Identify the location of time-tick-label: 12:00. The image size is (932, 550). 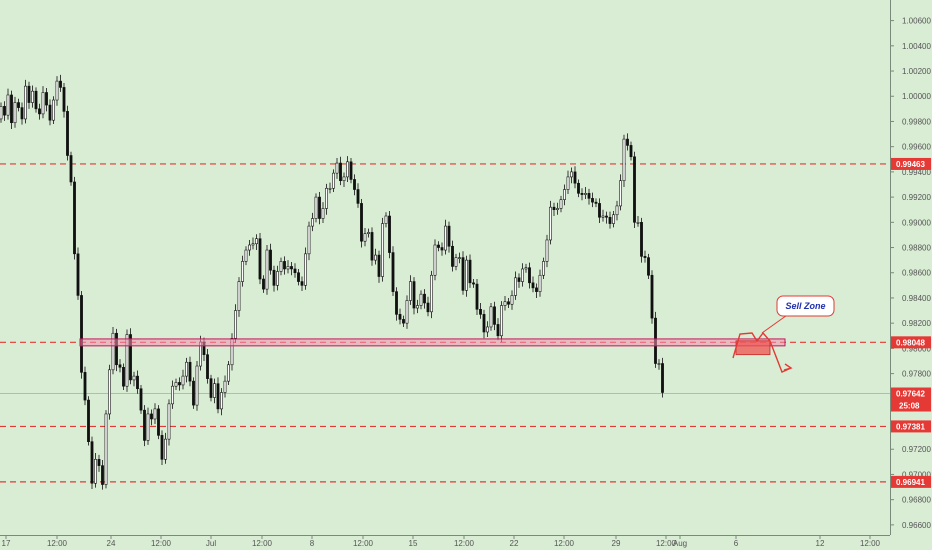
(363, 543).